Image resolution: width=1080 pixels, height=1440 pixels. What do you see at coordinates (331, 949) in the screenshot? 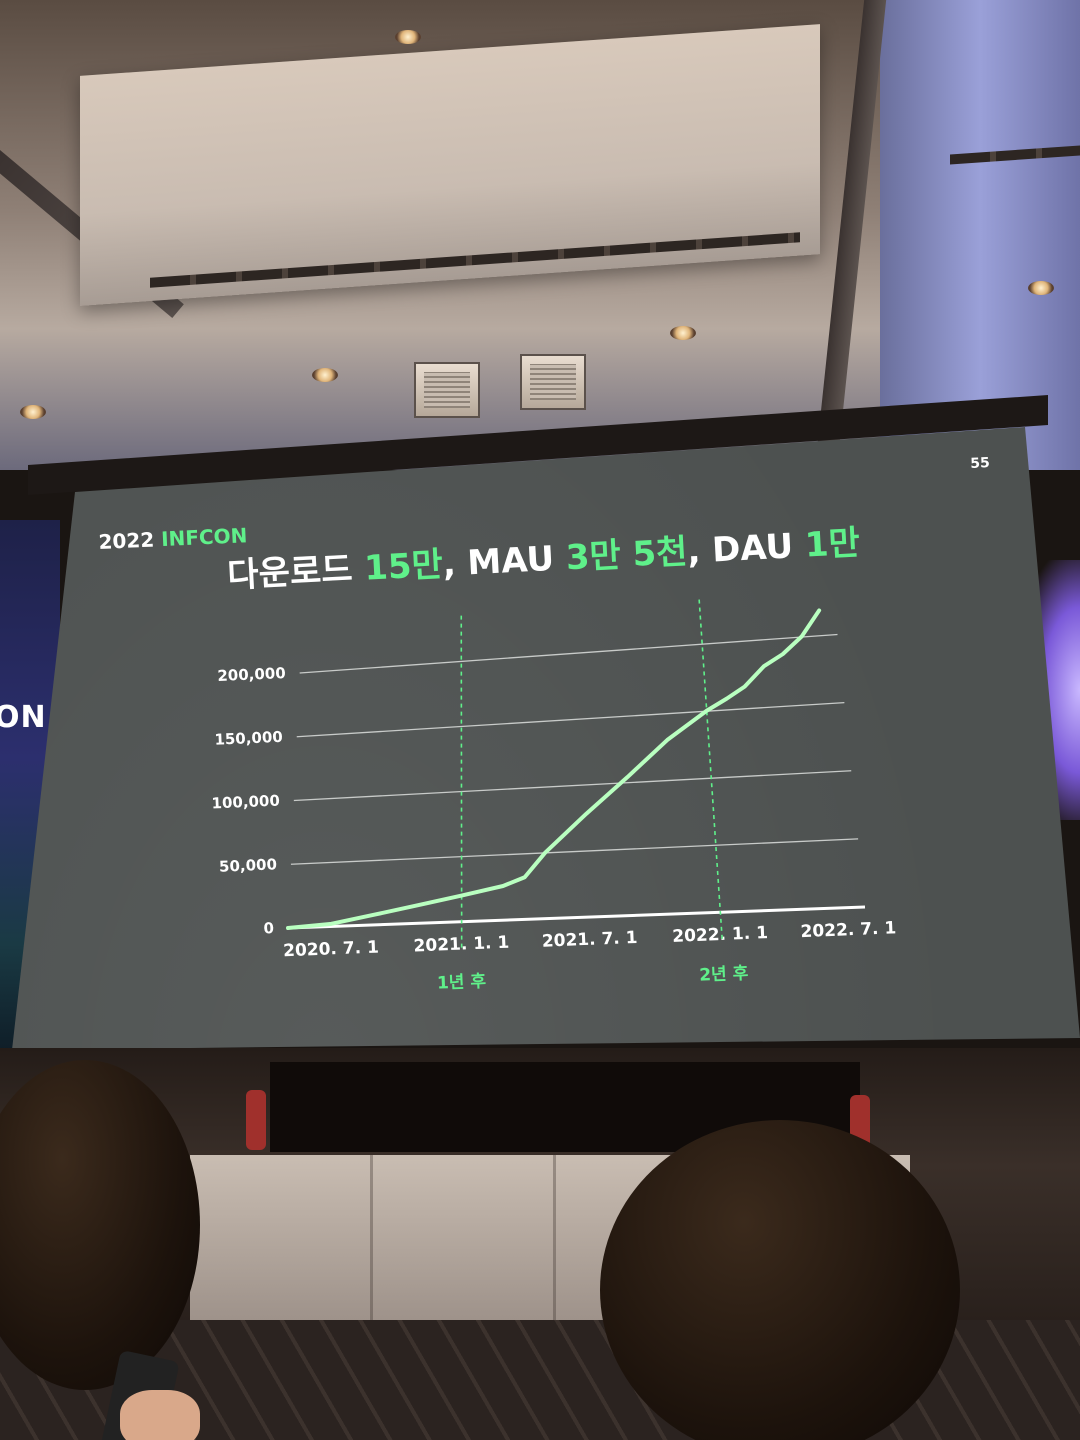
I see `x-tick-label: 2020. 7. 1` at bounding box center [331, 949].